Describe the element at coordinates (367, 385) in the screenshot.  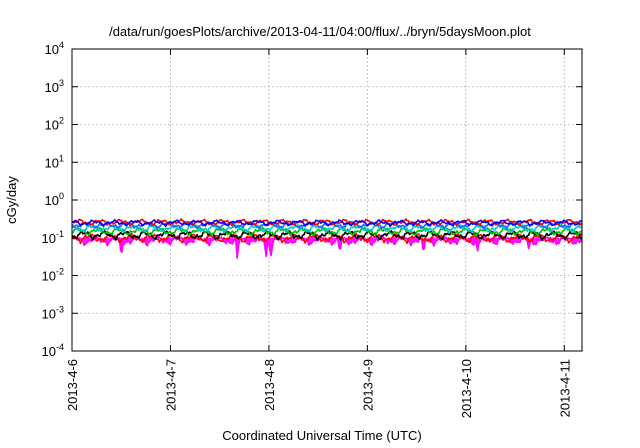
I see `x-tick-label: 2013-4-9` at that location.